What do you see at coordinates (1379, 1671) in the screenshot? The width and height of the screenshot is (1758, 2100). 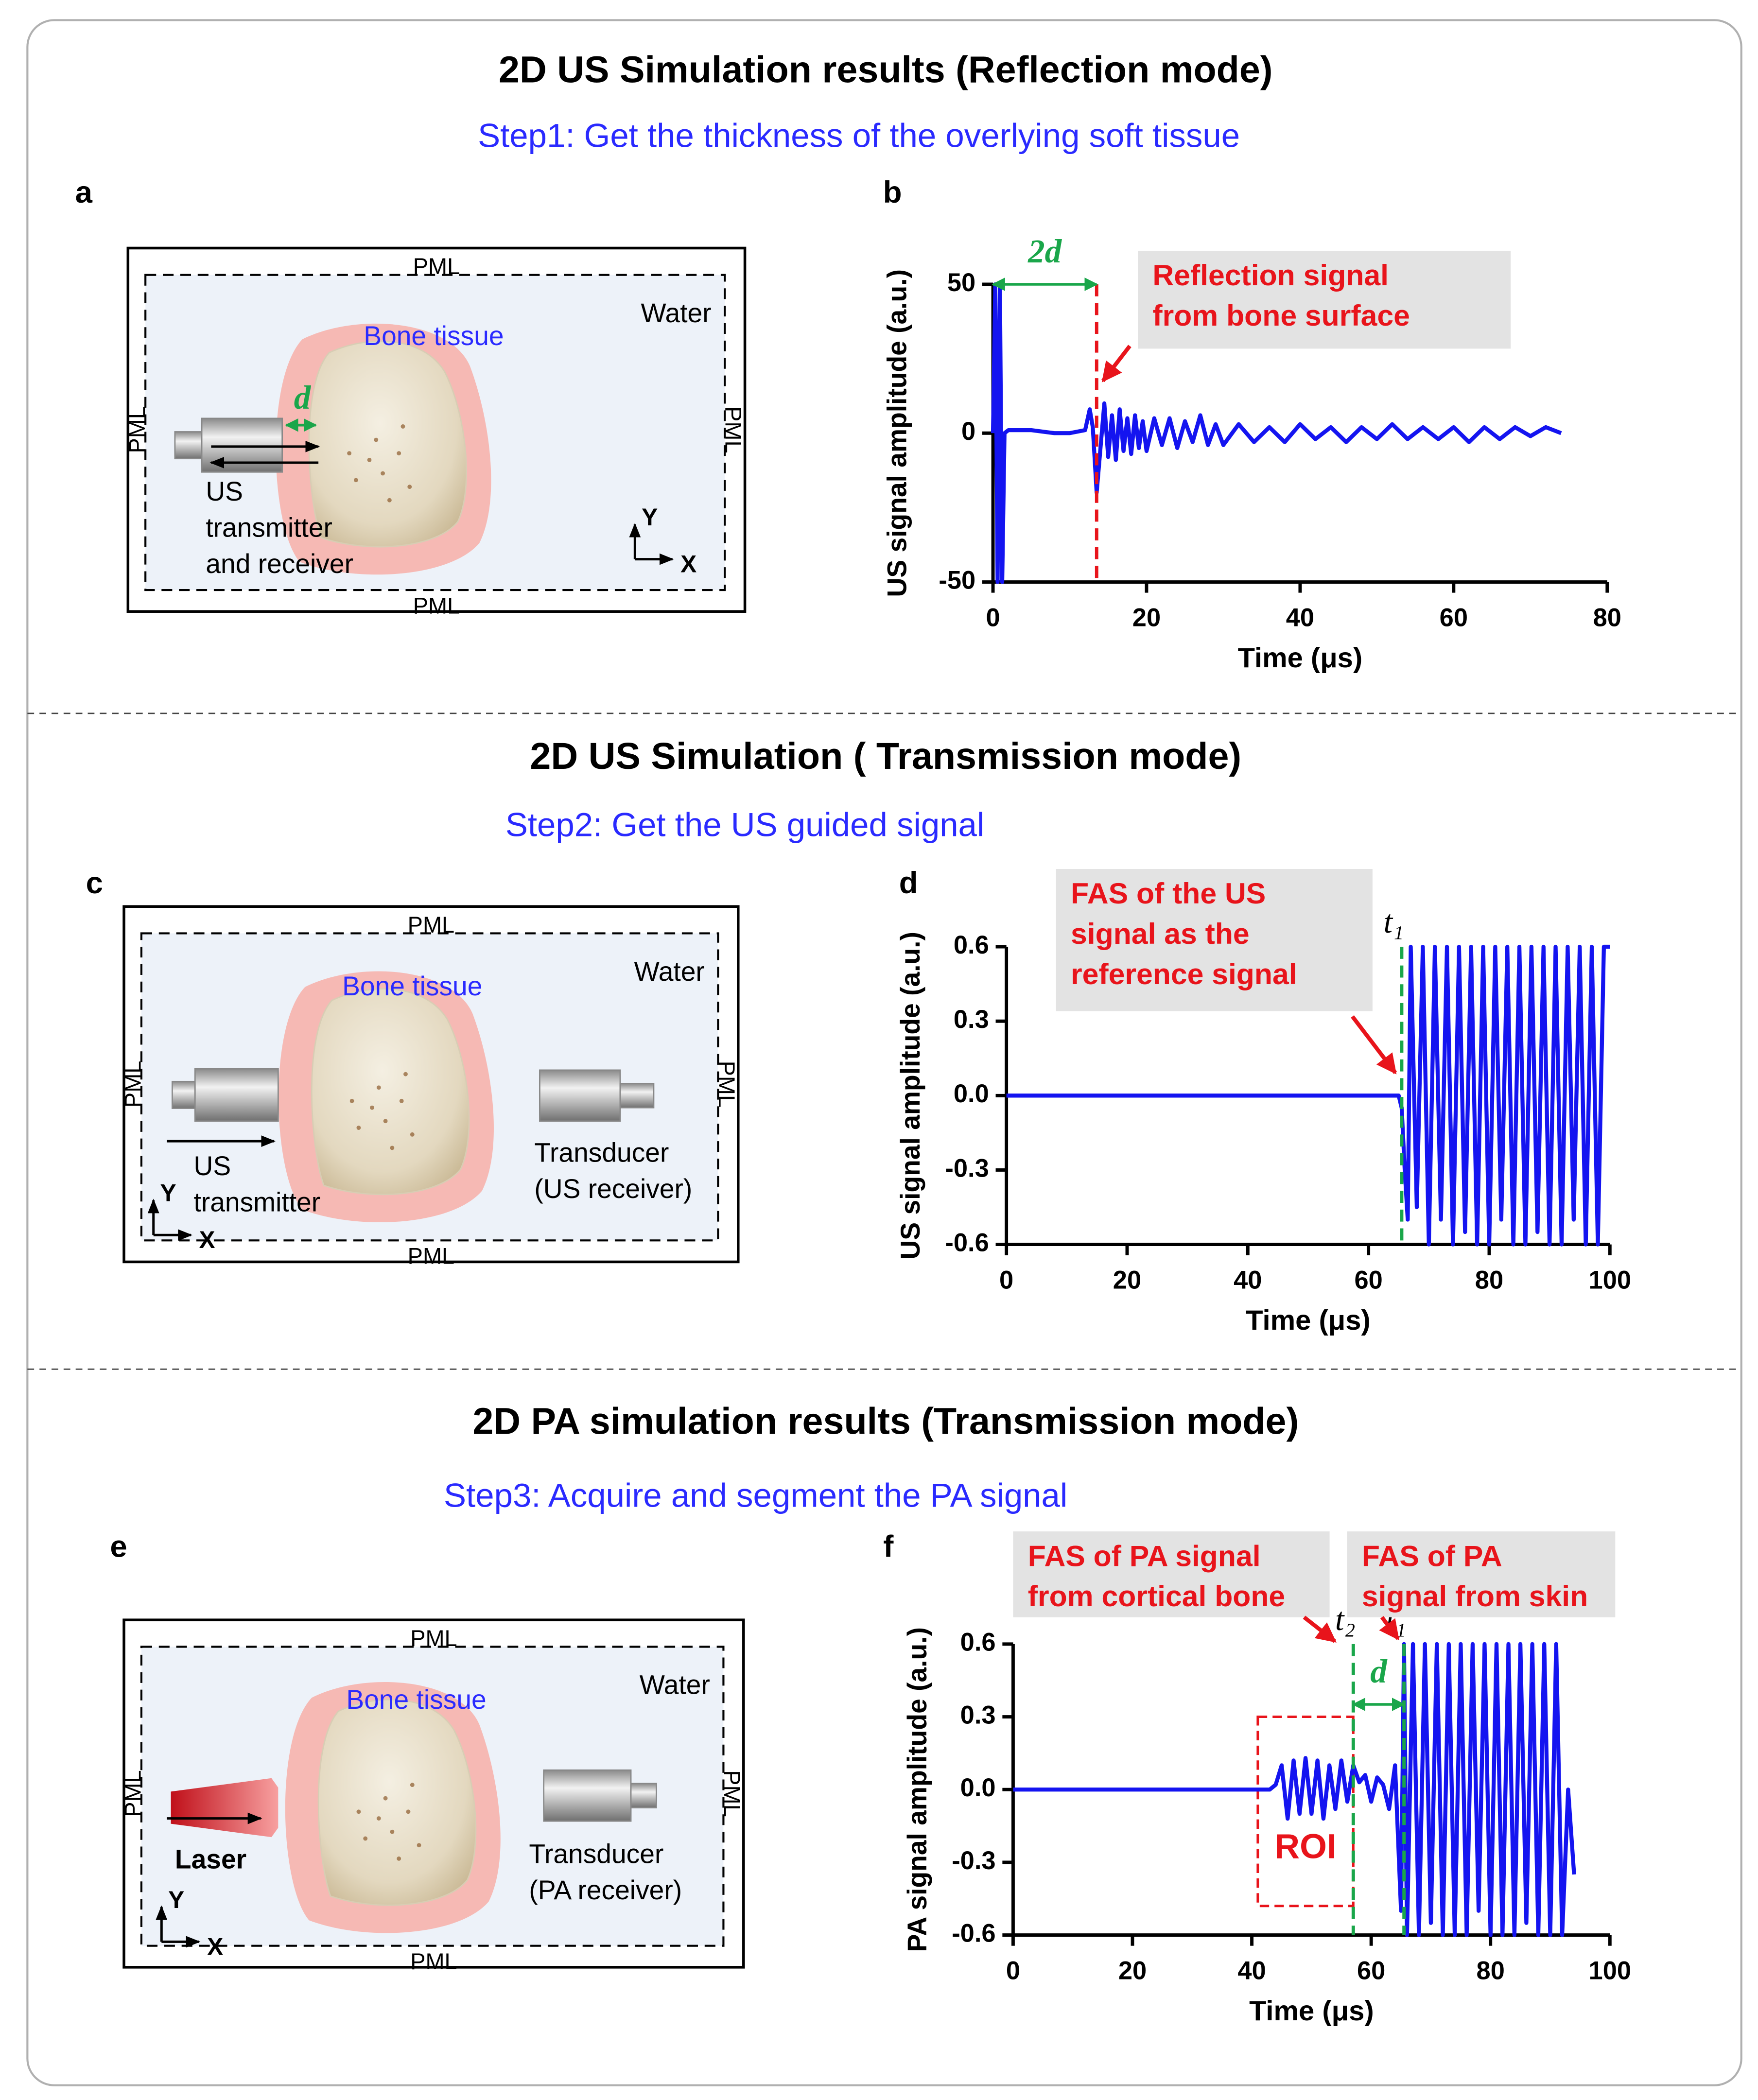 I see `span-label: d` at bounding box center [1379, 1671].